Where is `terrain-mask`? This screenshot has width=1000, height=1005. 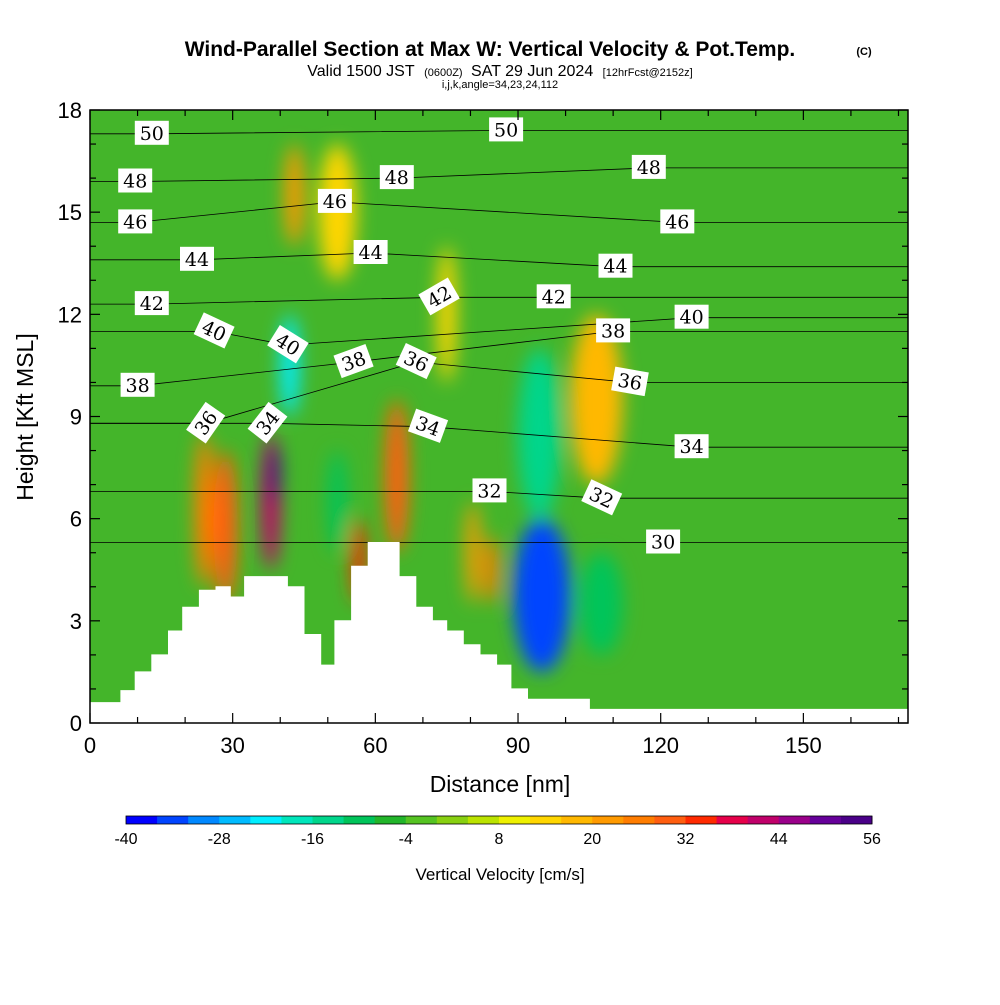 terrain-mask is located at coordinates (499, 632).